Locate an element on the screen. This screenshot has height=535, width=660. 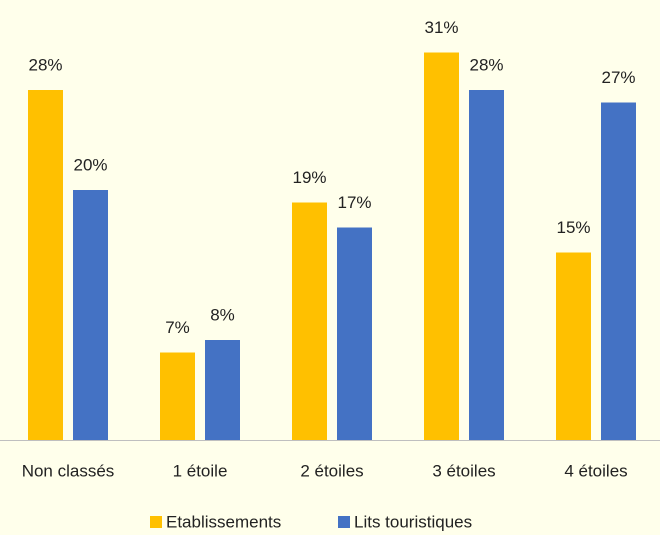
x-tick-label: 2 étoiles is located at coordinates (331, 470).